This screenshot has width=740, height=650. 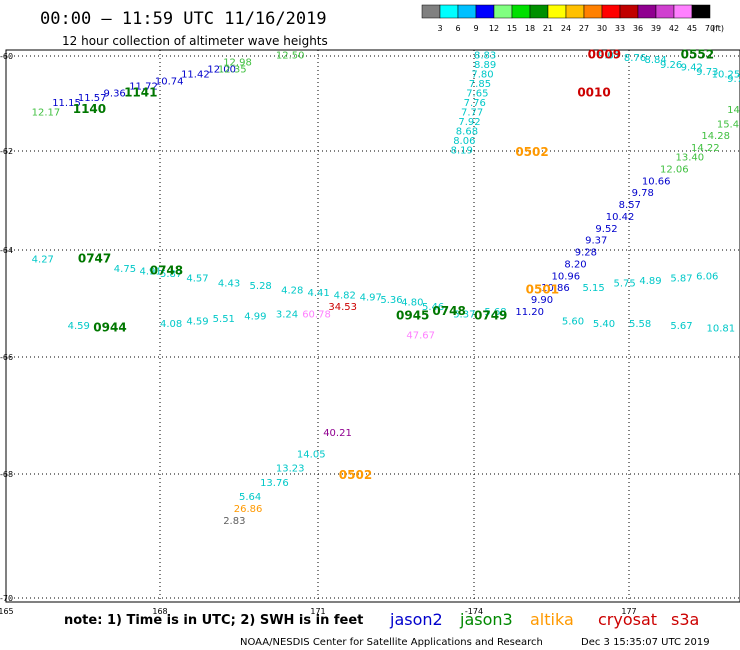 What do you see at coordinates (638, 28) in the screenshot?
I see `colorbar-label: 36` at bounding box center [638, 28].